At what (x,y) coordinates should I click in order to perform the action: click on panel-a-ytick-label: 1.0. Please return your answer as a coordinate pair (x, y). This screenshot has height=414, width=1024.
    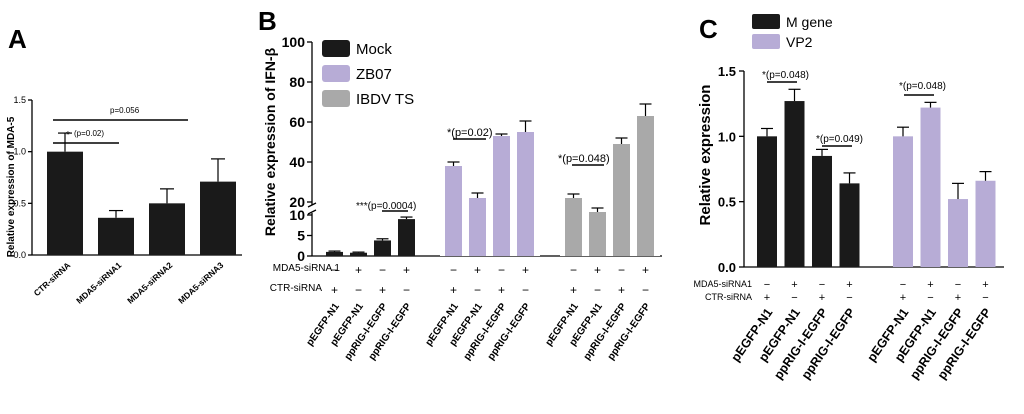
    Looking at the image, I should click on (19, 152).